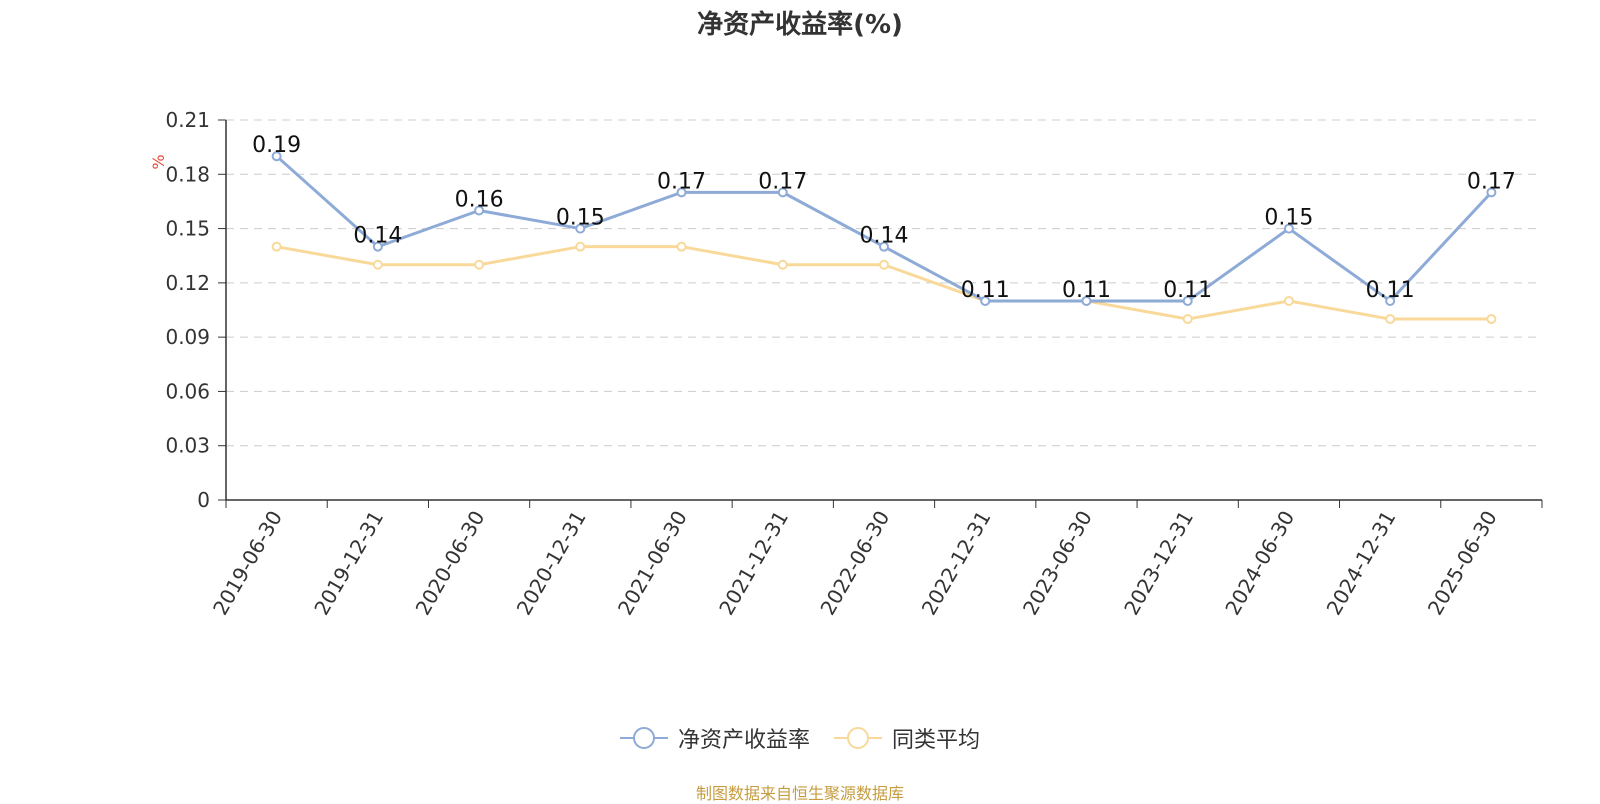 The height and width of the screenshot is (804, 1600). I want to click on x-tick-label: 2020-12-31, so click(551, 563).